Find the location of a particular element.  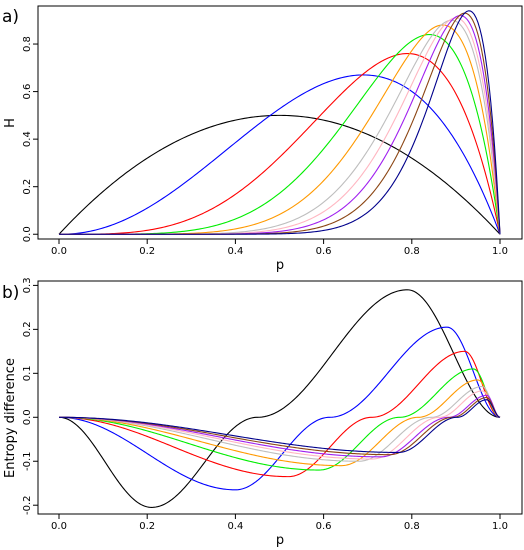

panel-a-y-tick-label: 0.0 is located at coordinates (27, 234).